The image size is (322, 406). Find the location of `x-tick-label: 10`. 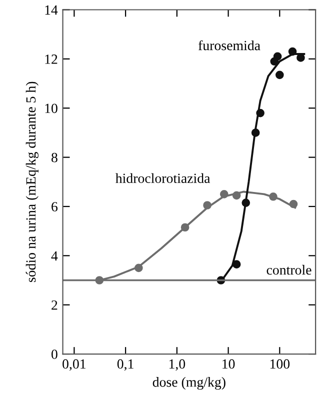

x-tick-label: 10 is located at coordinates (228, 364).